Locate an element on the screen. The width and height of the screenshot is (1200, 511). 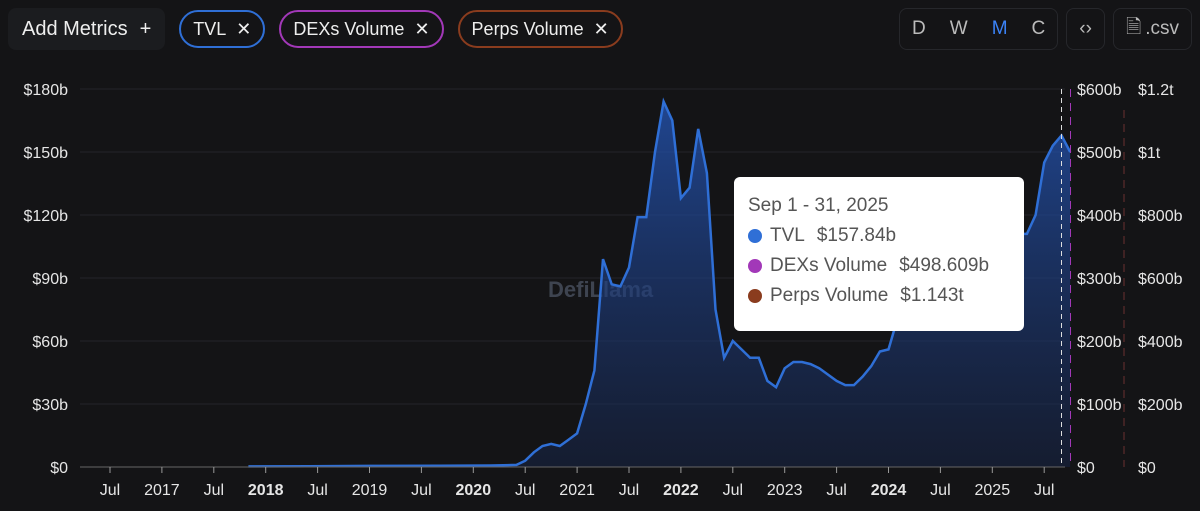
interval-c: C is located at coordinates (1038, 28).